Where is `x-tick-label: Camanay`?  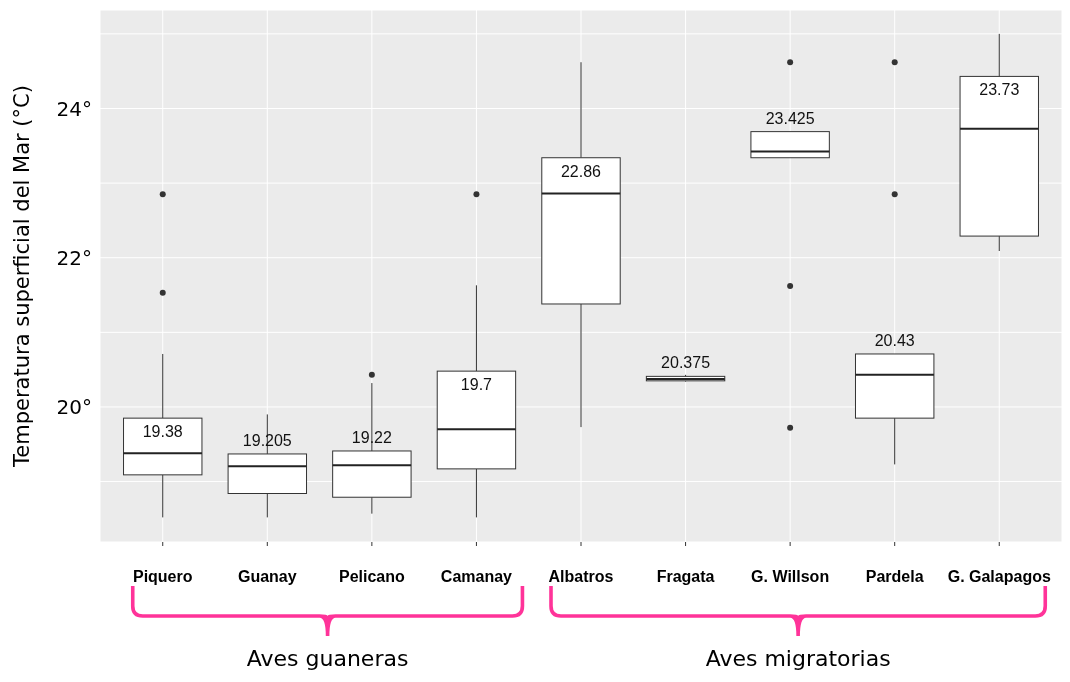
x-tick-label: Camanay is located at coordinates (476, 576).